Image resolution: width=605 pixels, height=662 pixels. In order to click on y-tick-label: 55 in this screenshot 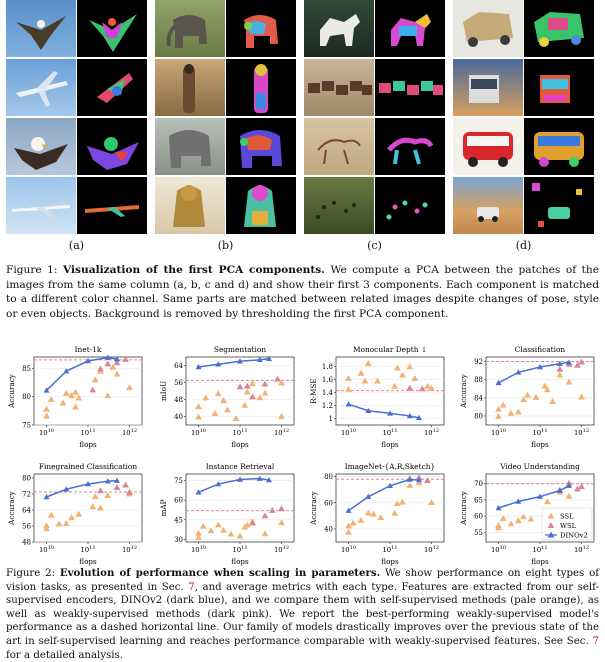, I will do `click(478, 533)`.